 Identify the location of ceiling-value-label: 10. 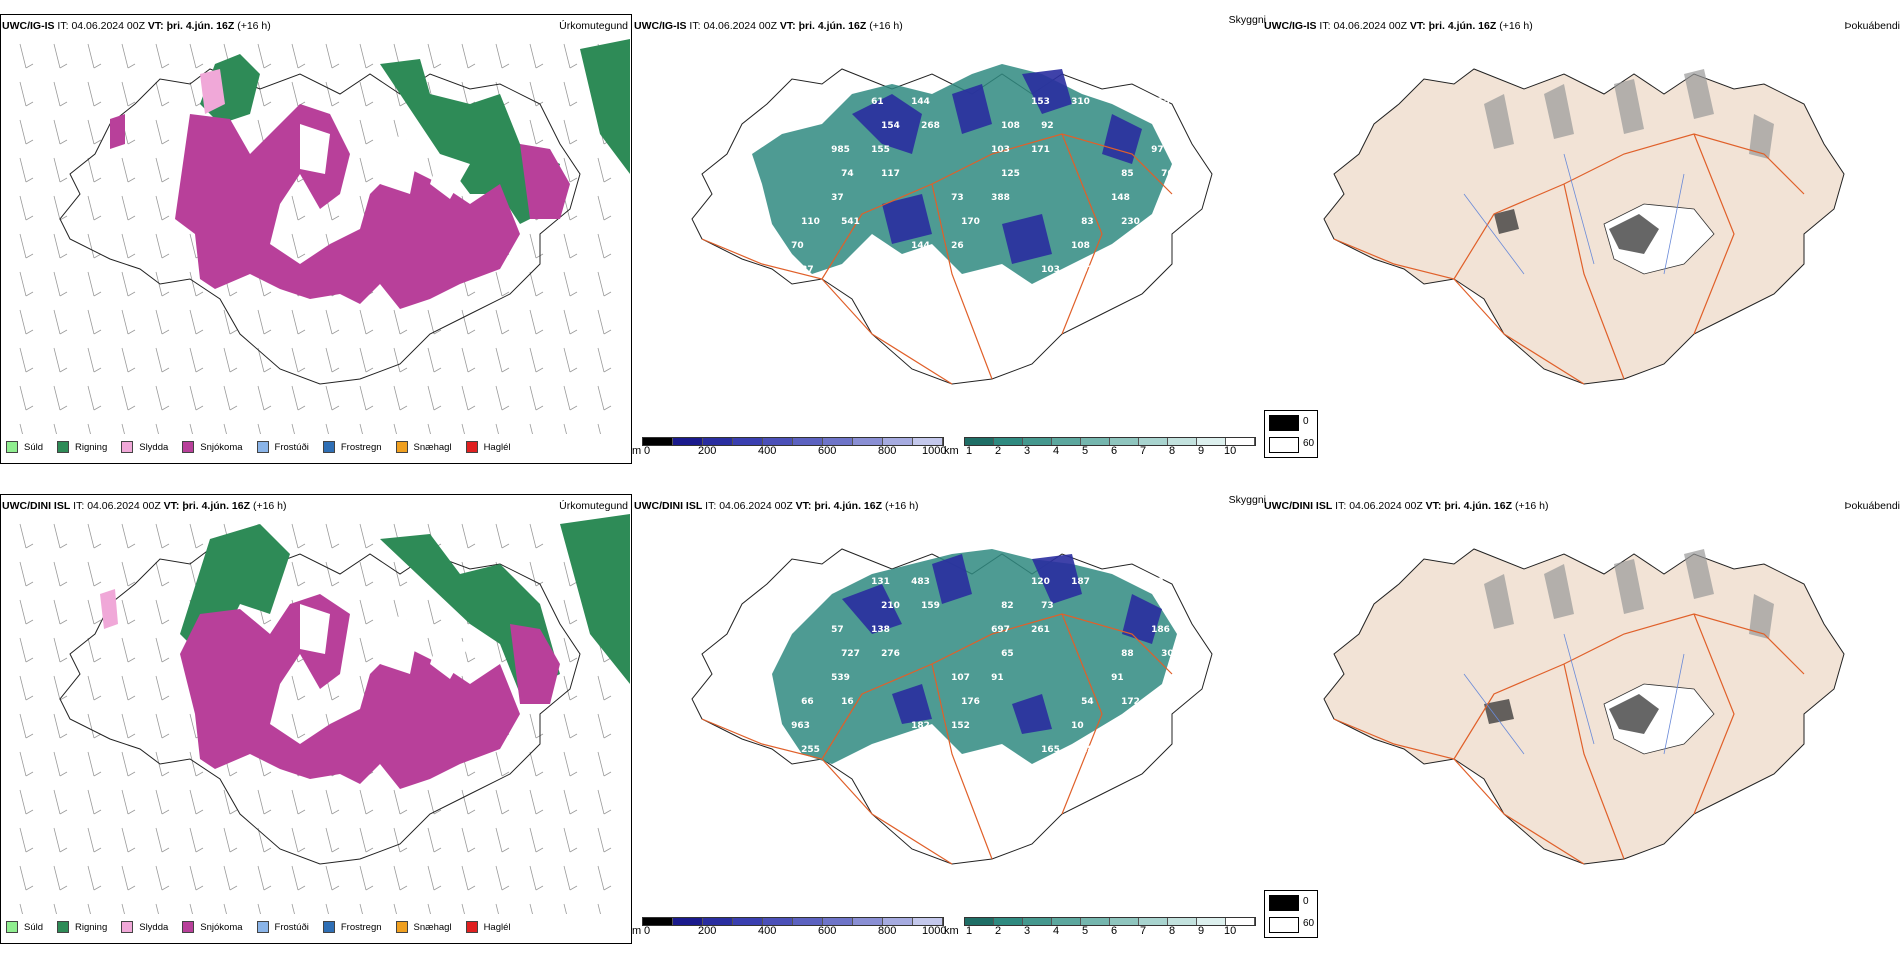
(1077, 726).